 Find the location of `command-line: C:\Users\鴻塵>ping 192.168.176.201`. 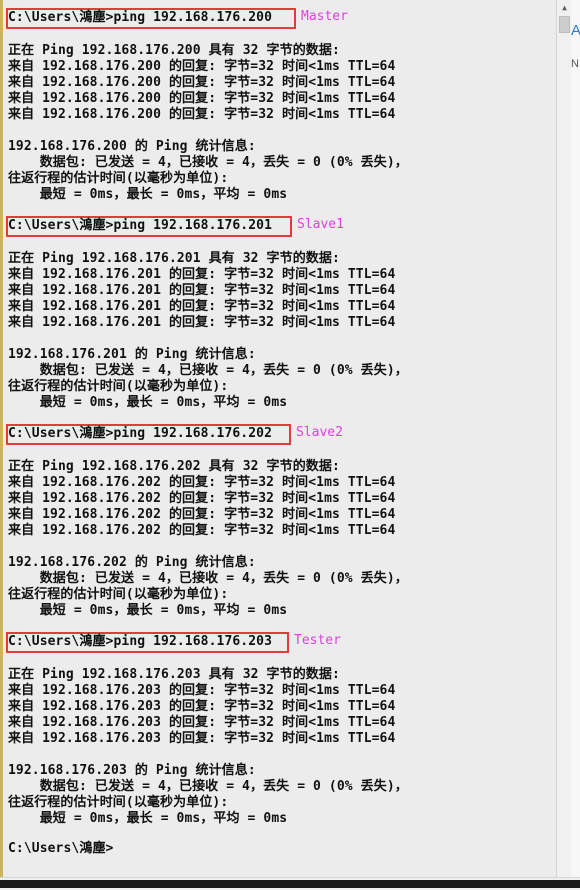

command-line: C:\Users\鴻塵>ping 192.168.176.201 is located at coordinates (140, 226).